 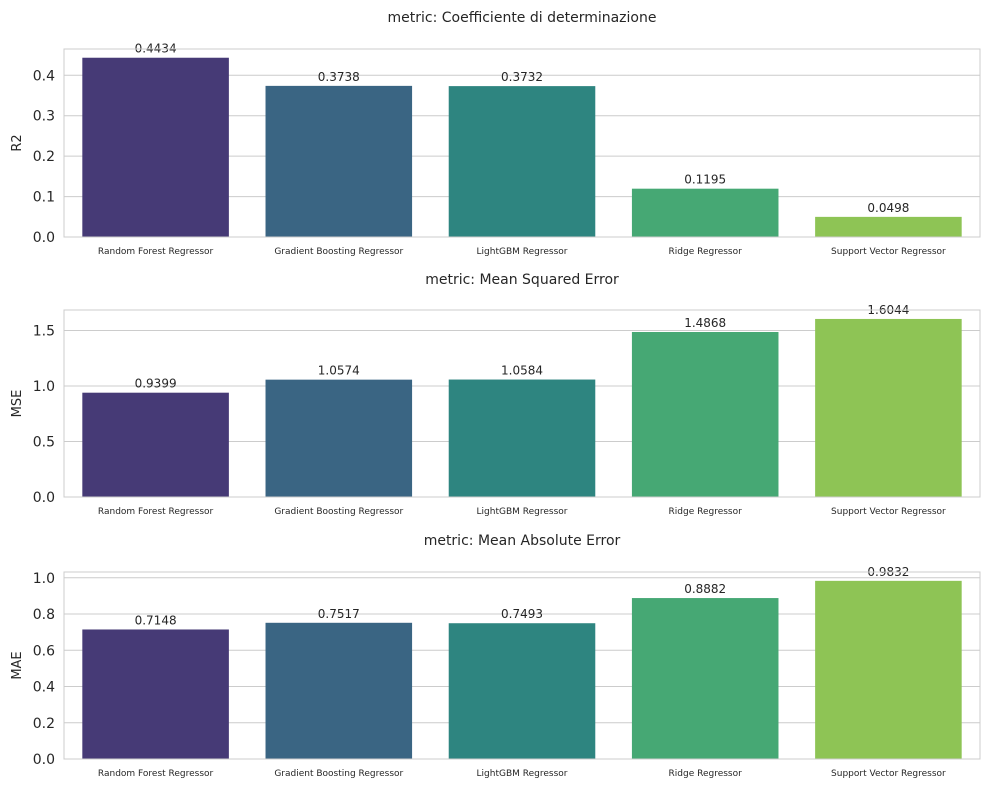 What do you see at coordinates (44, 760) in the screenshot?
I see `mae-ytick-label: 0.0` at bounding box center [44, 760].